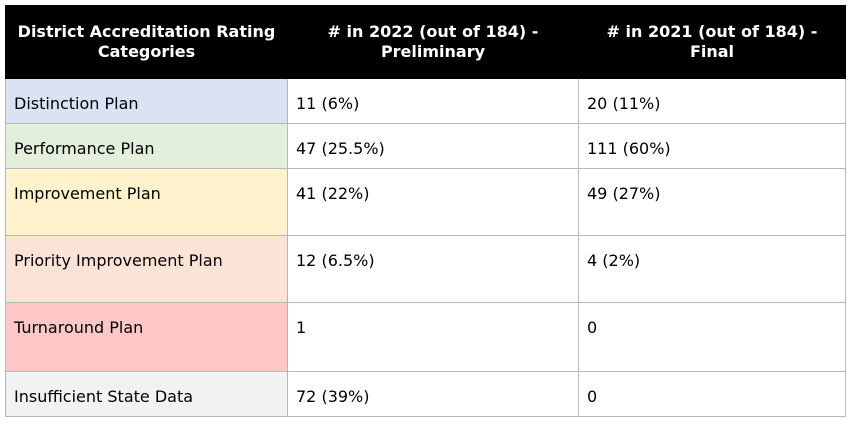 The height and width of the screenshot is (433, 858). Describe the element at coordinates (433, 394) in the screenshot. I see `value-2022-cell: 72 (39%)` at that location.